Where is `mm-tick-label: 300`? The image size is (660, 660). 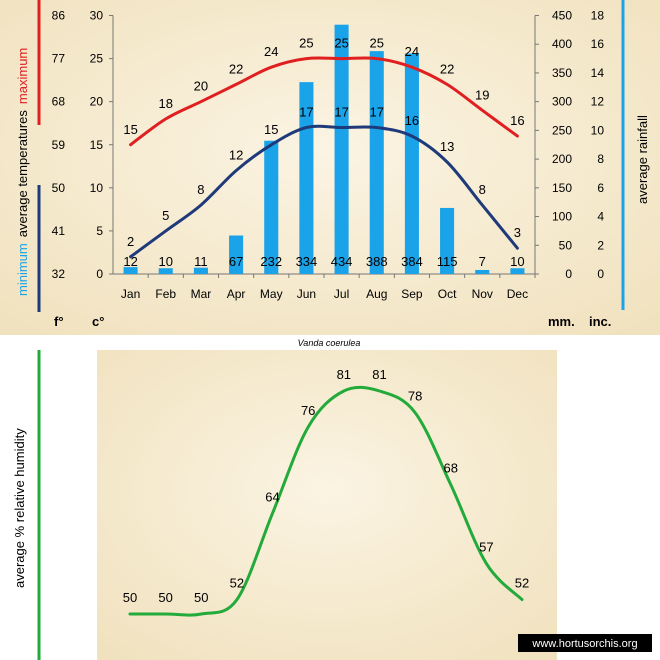 mm-tick-label: 300 is located at coordinates (562, 102).